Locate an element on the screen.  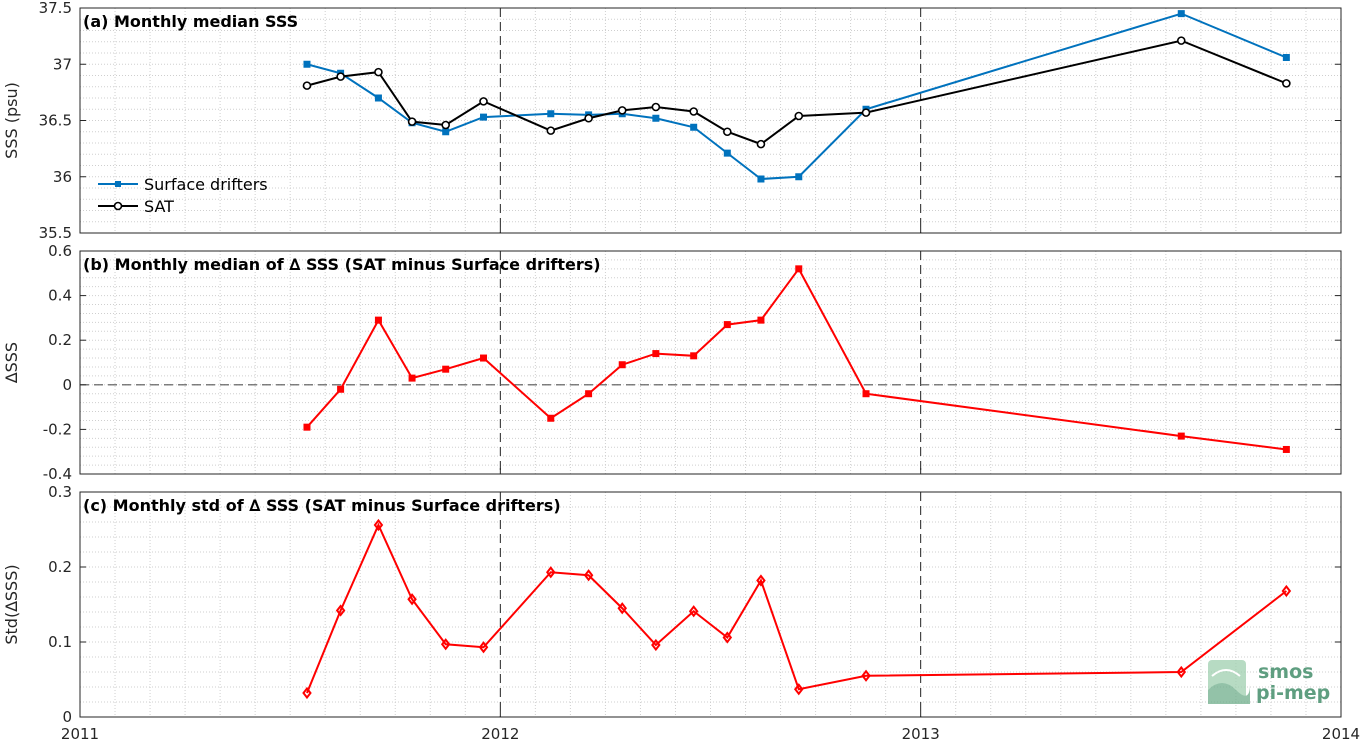
y-tick-label: 0.6 is located at coordinates (60, 251).